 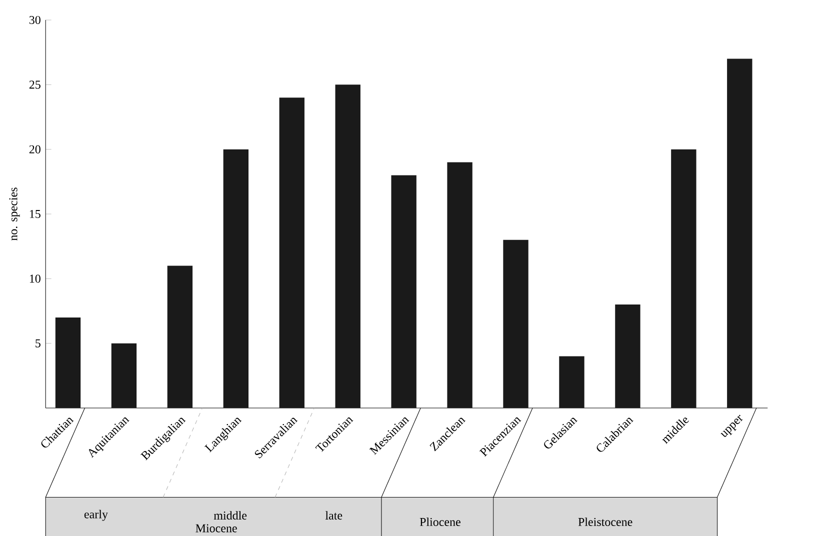 I want to click on text: late, so click(x=333, y=515).